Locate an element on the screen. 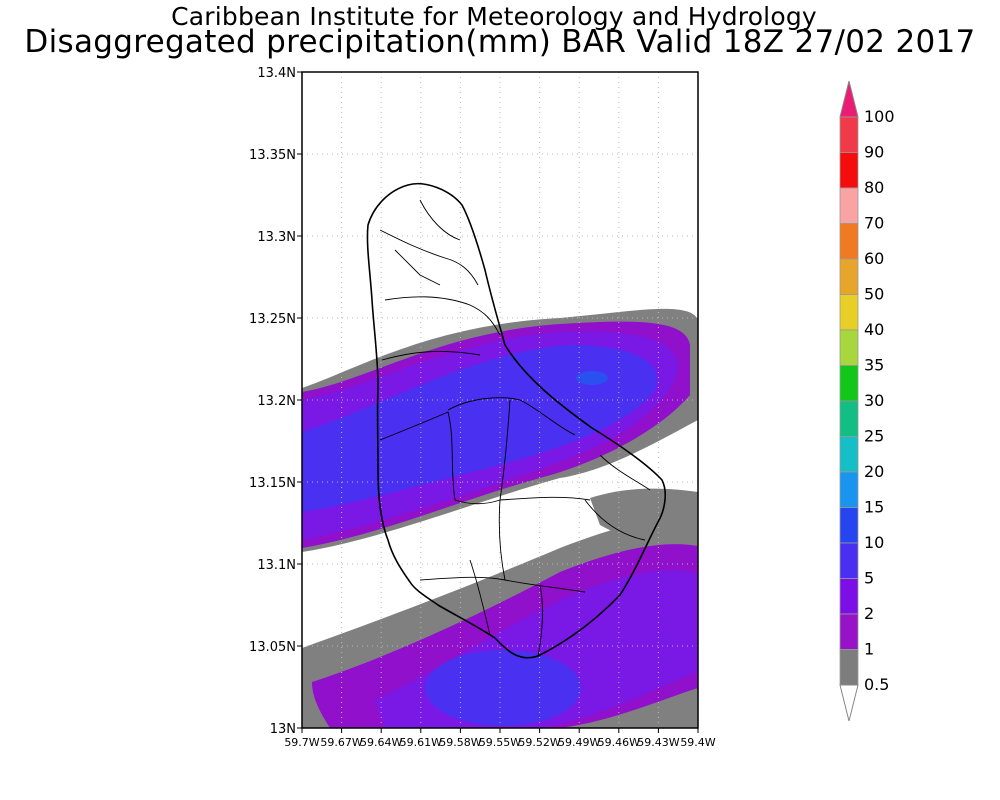 The width and height of the screenshot is (1000, 800). lon-tick-label: 59.55W is located at coordinates (500, 742).